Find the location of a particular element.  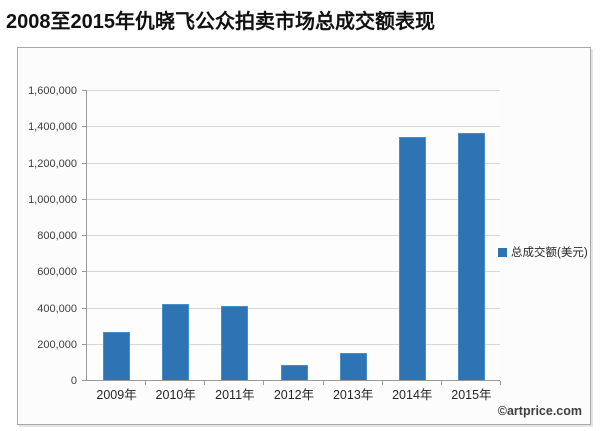

x-axis-label-3: 2011年 is located at coordinates (235, 395).